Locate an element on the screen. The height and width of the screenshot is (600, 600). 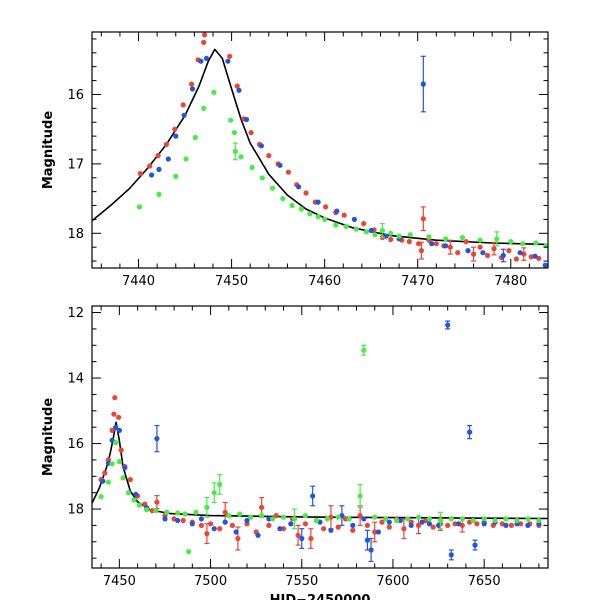
x-tick-label: 7450 is located at coordinates (231, 281).